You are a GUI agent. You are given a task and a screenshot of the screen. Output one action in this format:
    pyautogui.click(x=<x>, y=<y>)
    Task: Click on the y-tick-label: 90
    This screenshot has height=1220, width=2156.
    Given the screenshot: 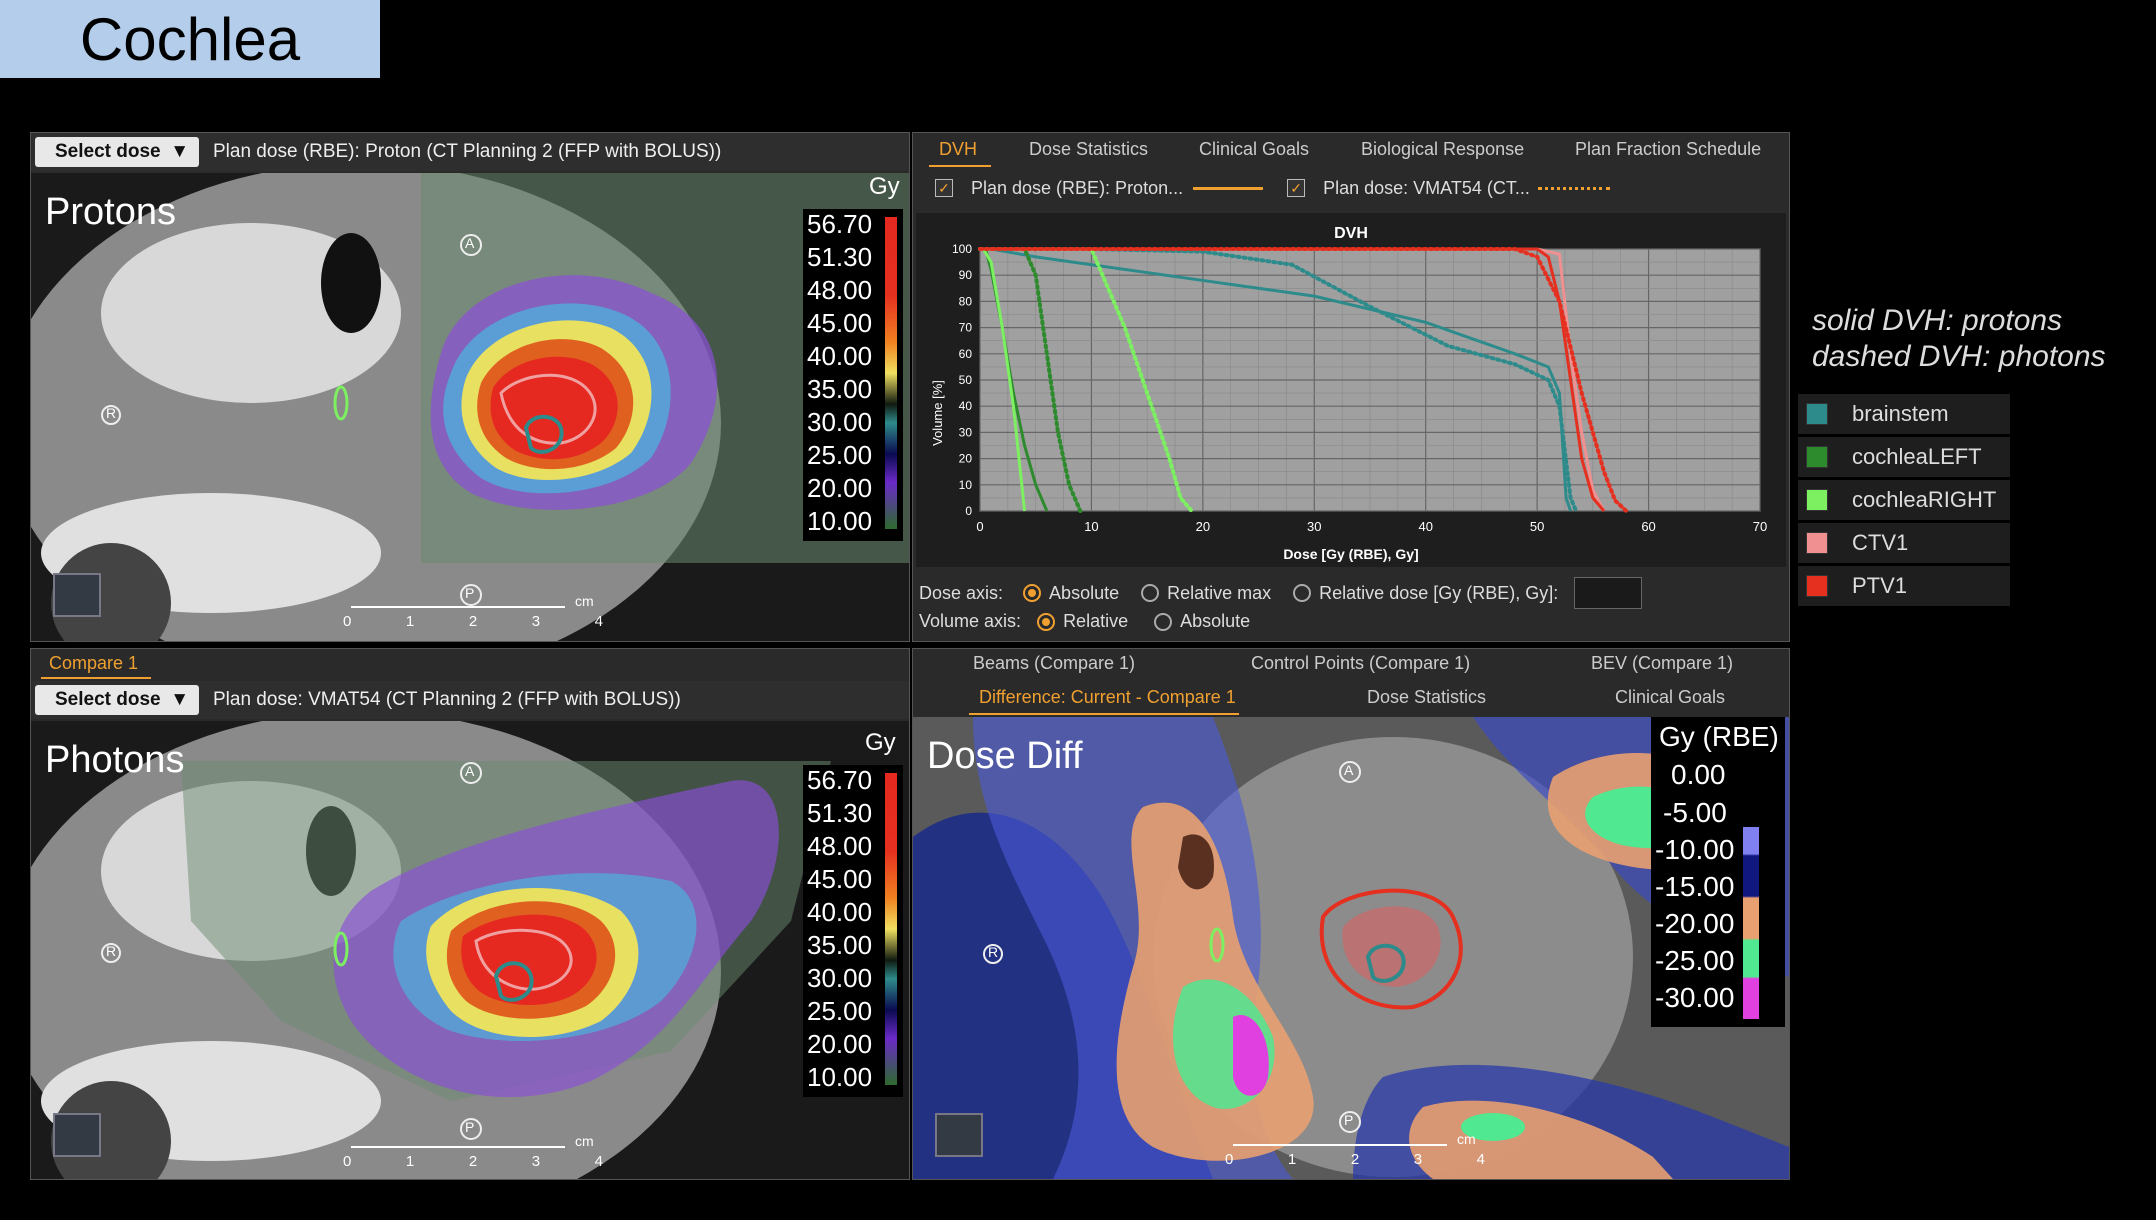 What is the action you would take?
    pyautogui.click(x=966, y=275)
    